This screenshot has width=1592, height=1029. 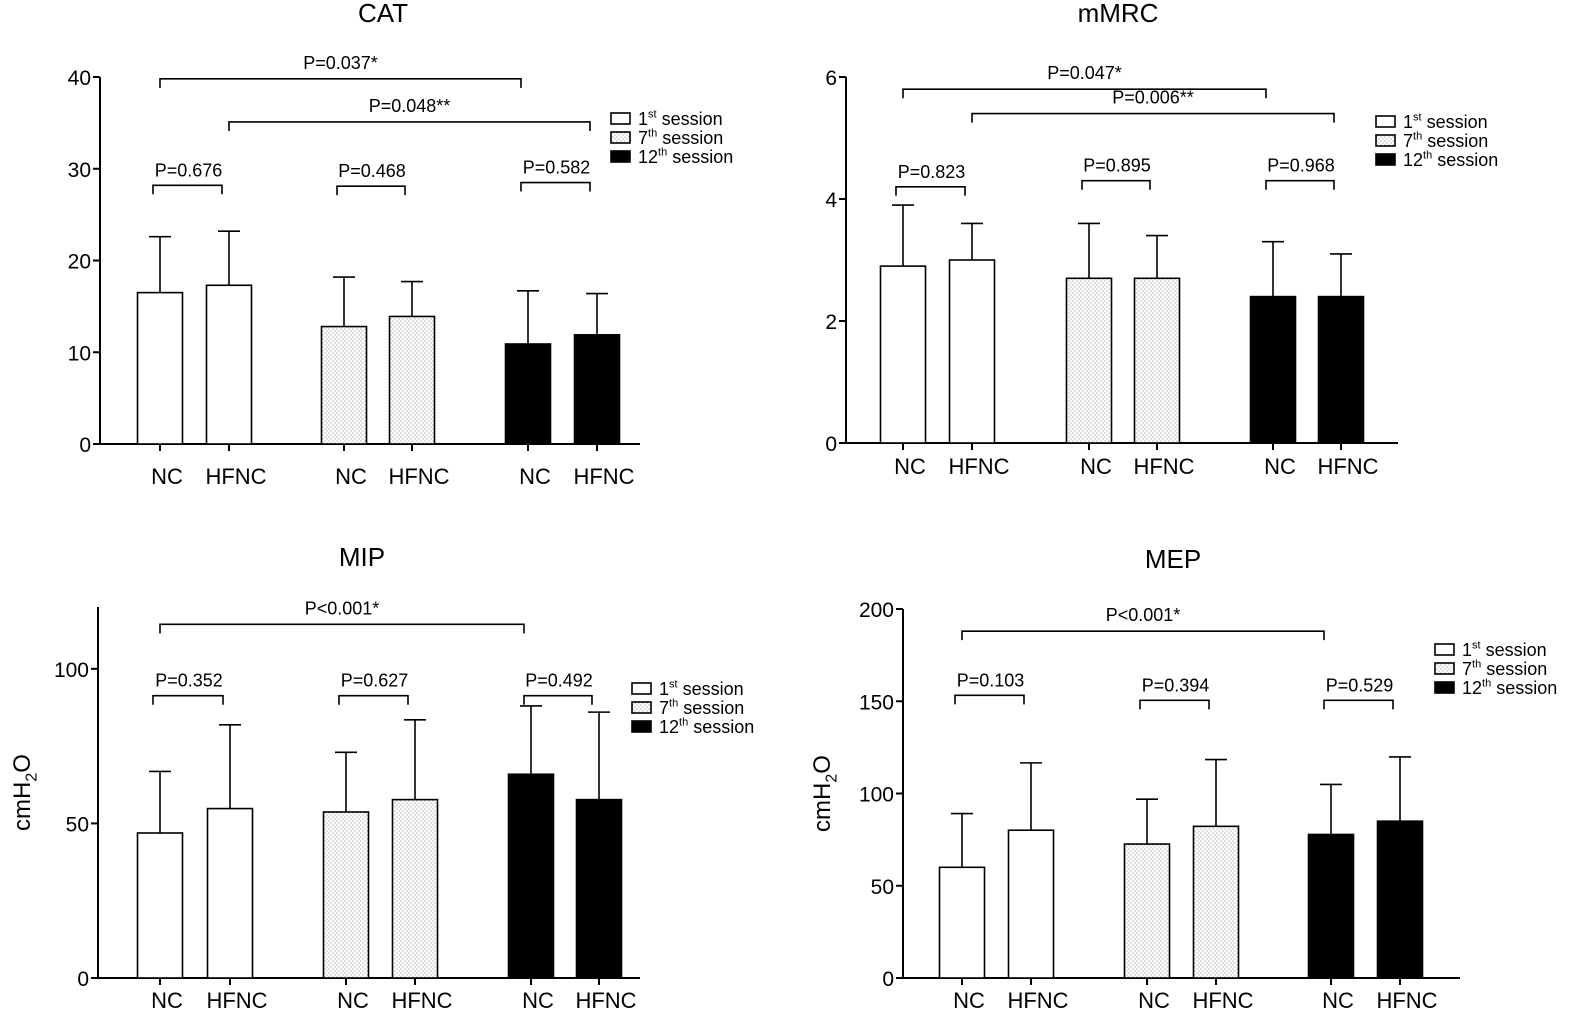 I want to click on p-value-label: P=0.823, so click(x=932, y=172).